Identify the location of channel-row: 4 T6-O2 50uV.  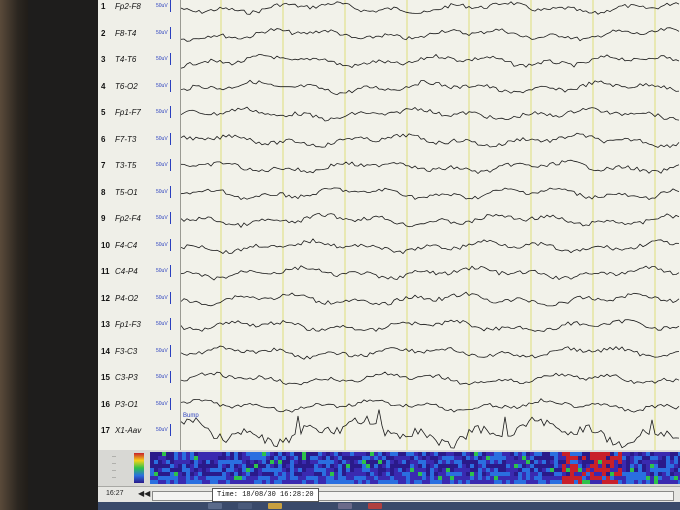
(139, 87).